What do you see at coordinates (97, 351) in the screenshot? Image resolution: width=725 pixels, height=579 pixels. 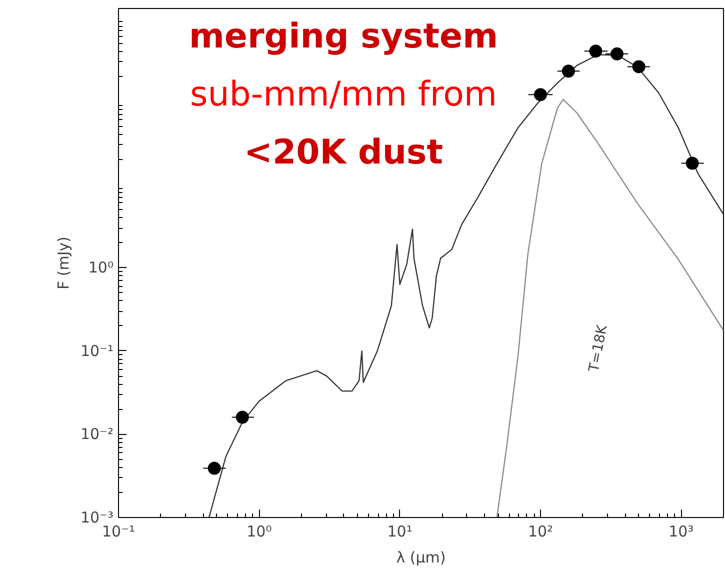 I see `y-tick-label: 10⁻¹` at bounding box center [97, 351].